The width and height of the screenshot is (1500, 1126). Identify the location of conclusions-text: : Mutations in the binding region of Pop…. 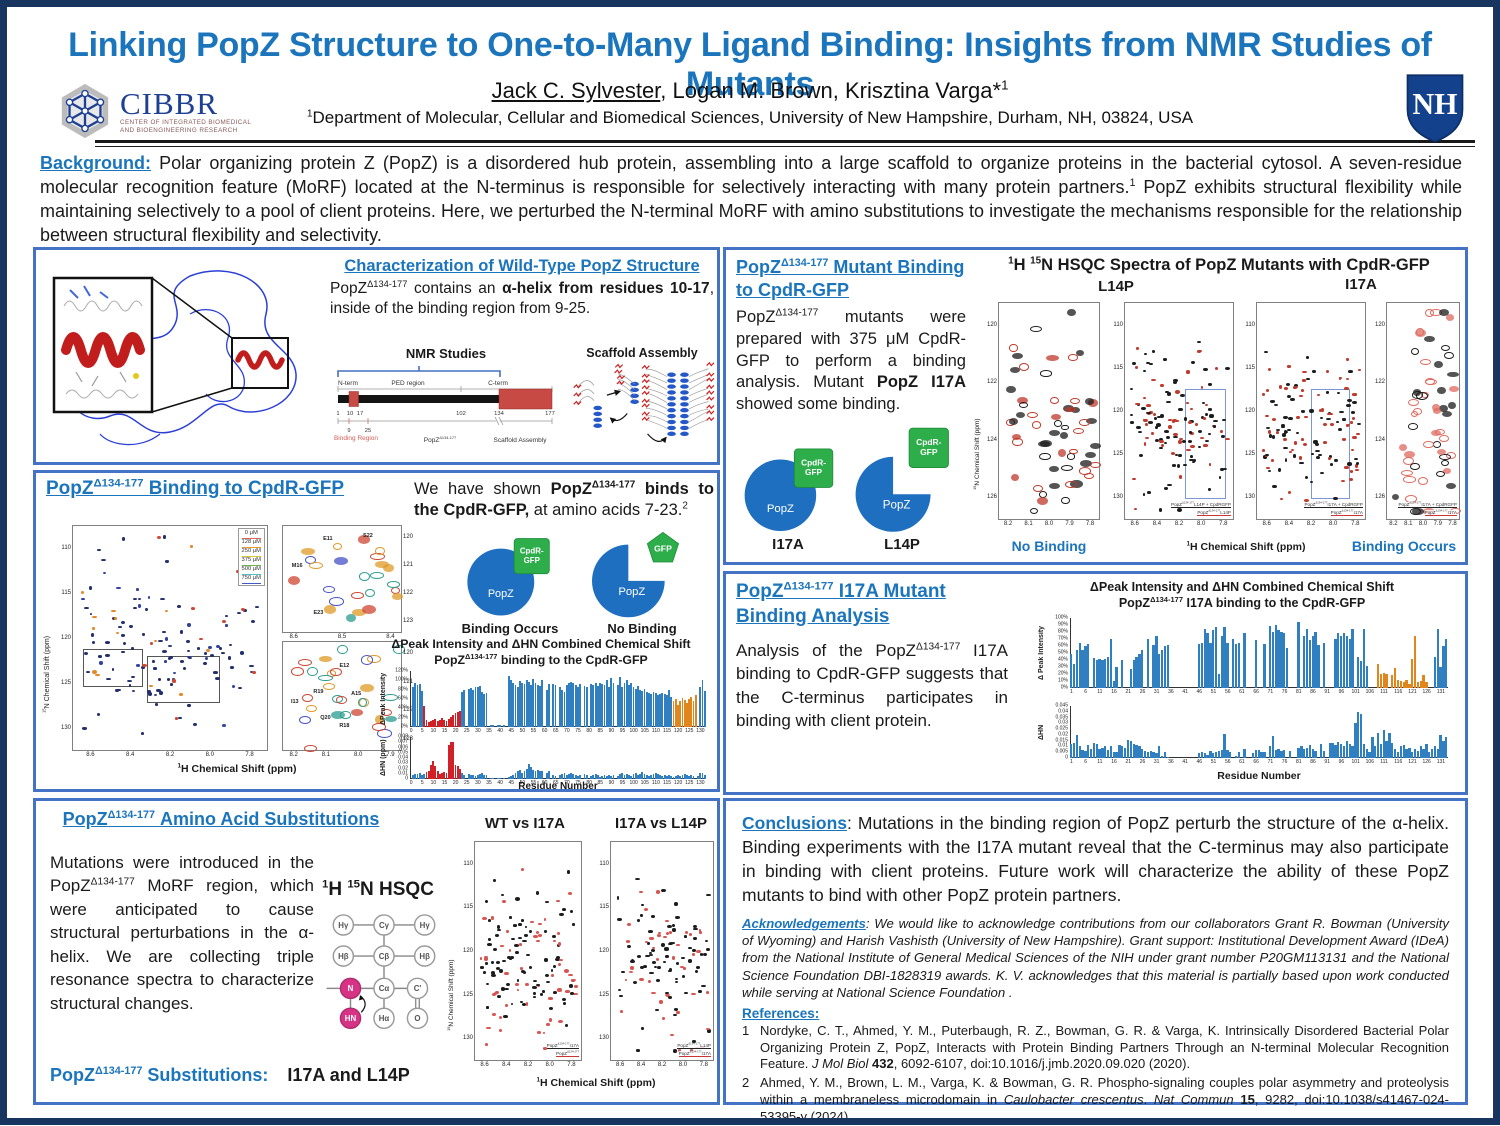
(1095, 859).